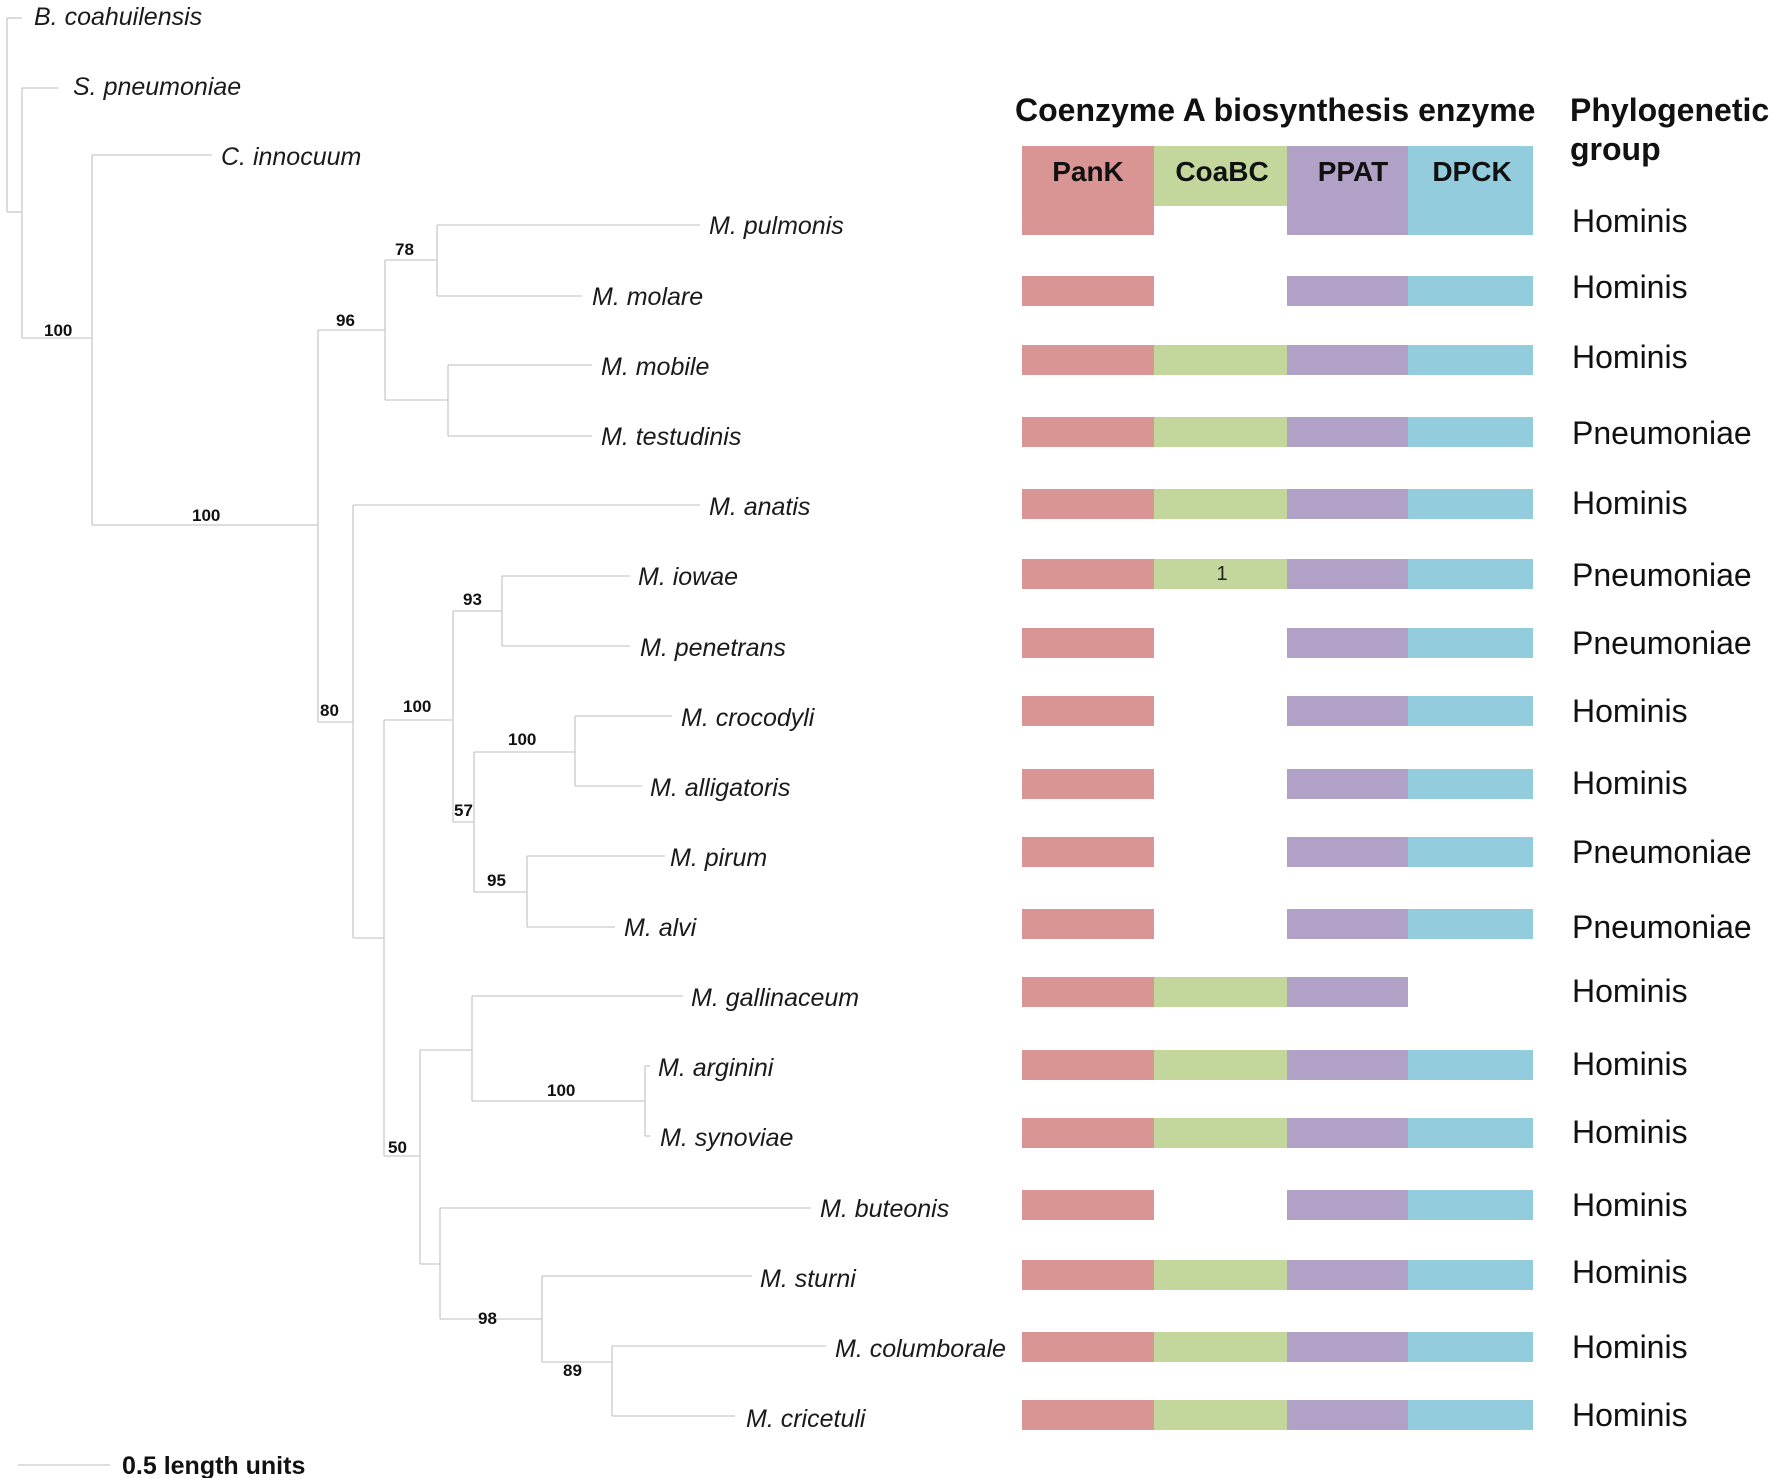 The image size is (1772, 1478). Describe the element at coordinates (496, 880) in the screenshot. I see `bootstrap-label: 95` at that location.